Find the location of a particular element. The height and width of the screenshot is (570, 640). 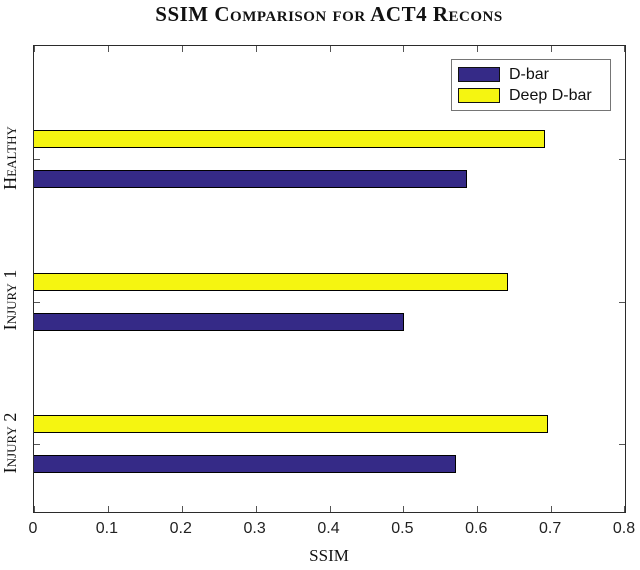

legend-swatch-d-bar is located at coordinates (479, 74).